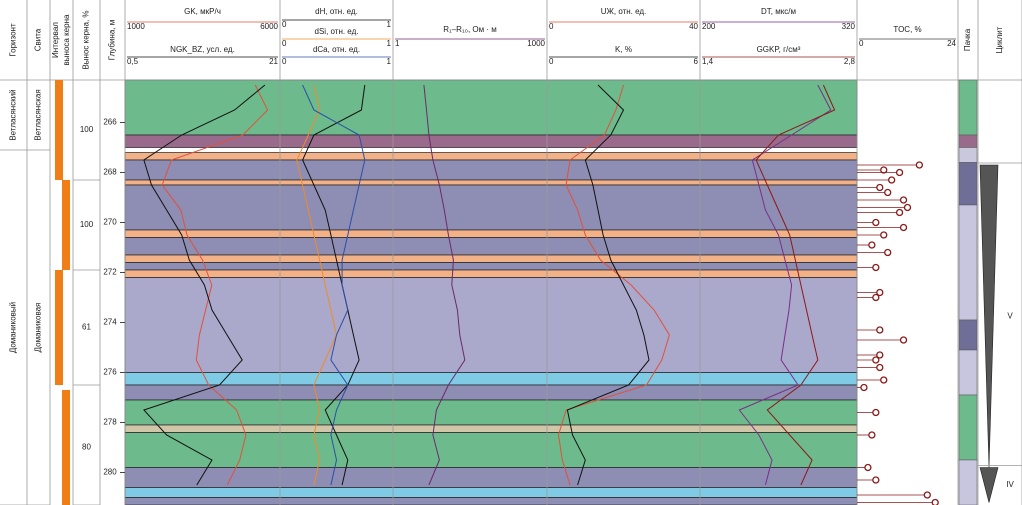 The height and width of the screenshot is (505, 1022). What do you see at coordinates (110, 322) in the screenshot?
I see `depth-label: 274` at bounding box center [110, 322].